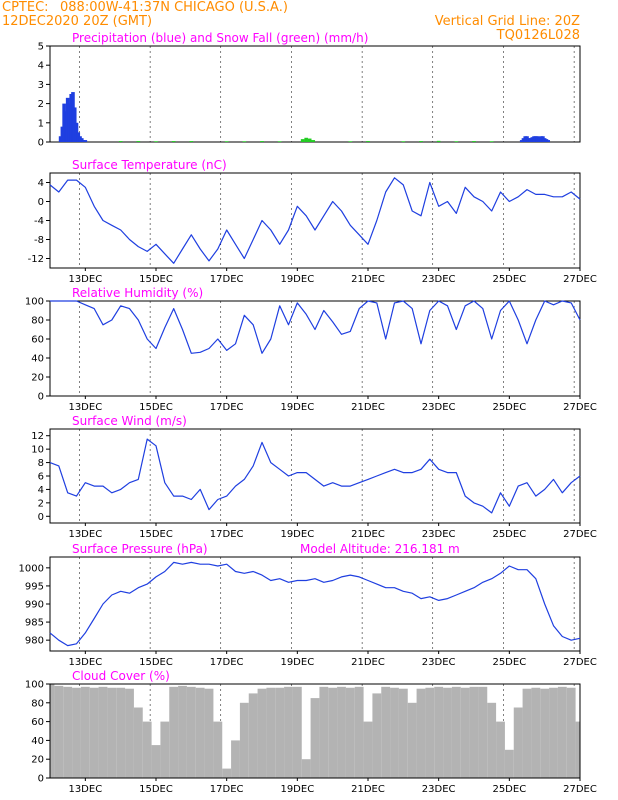  What do you see at coordinates (368, 789) in the screenshot?
I see `cloud-xtick-label: 21DEC` at bounding box center [368, 789].